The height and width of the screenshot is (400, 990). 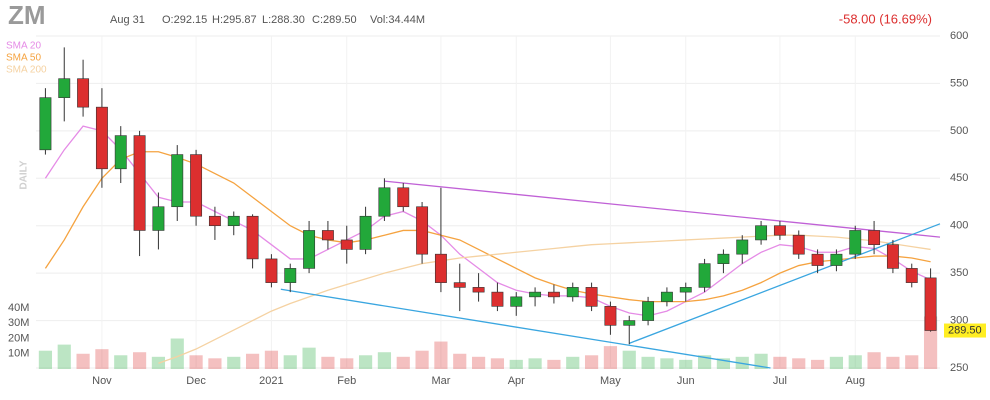 I want to click on x-tick-label: May, so click(x=610, y=381).